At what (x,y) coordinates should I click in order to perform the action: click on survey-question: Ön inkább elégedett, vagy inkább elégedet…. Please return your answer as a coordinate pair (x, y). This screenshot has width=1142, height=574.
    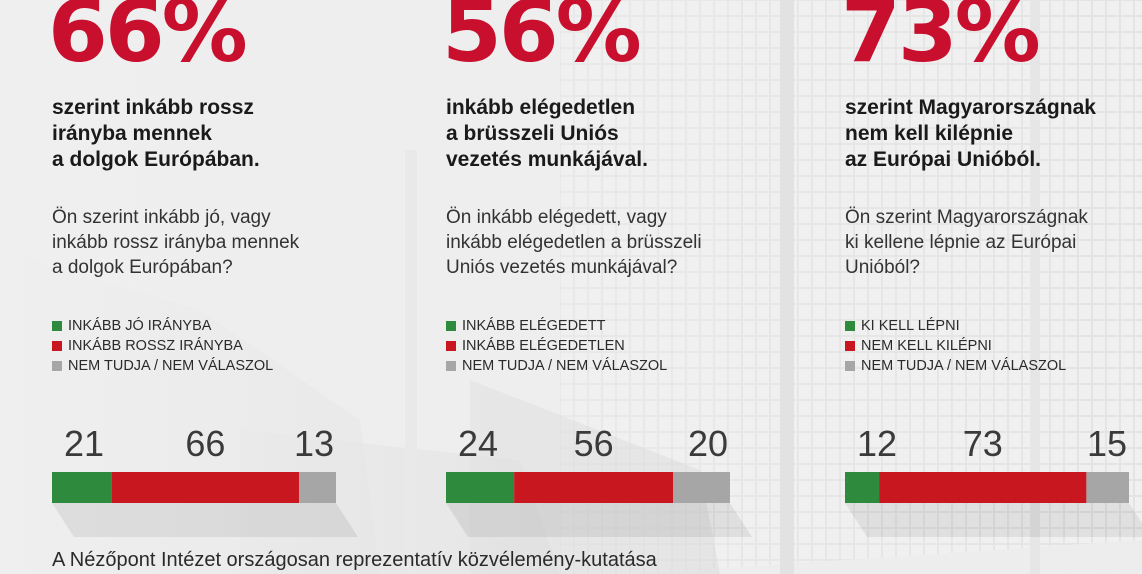
    Looking at the image, I should click on (596, 242).